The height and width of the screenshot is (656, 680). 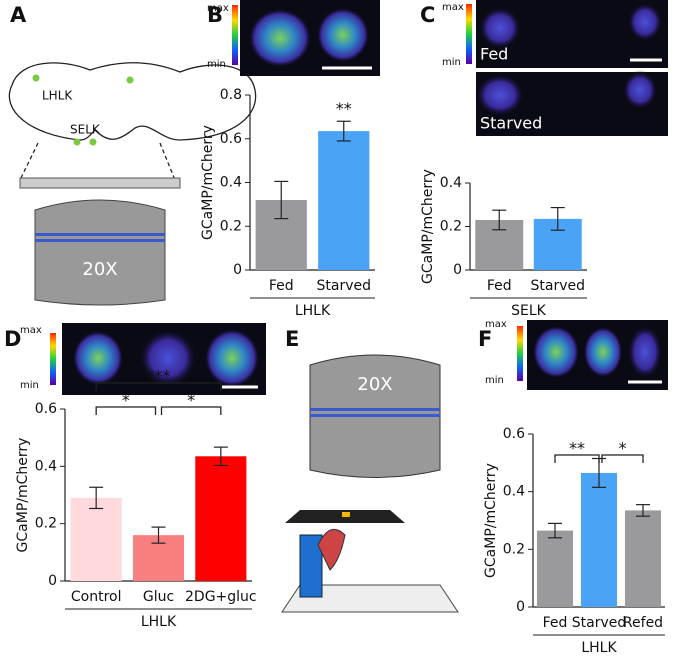 What do you see at coordinates (427, 15) in the screenshot?
I see `panel-label: C` at bounding box center [427, 15].